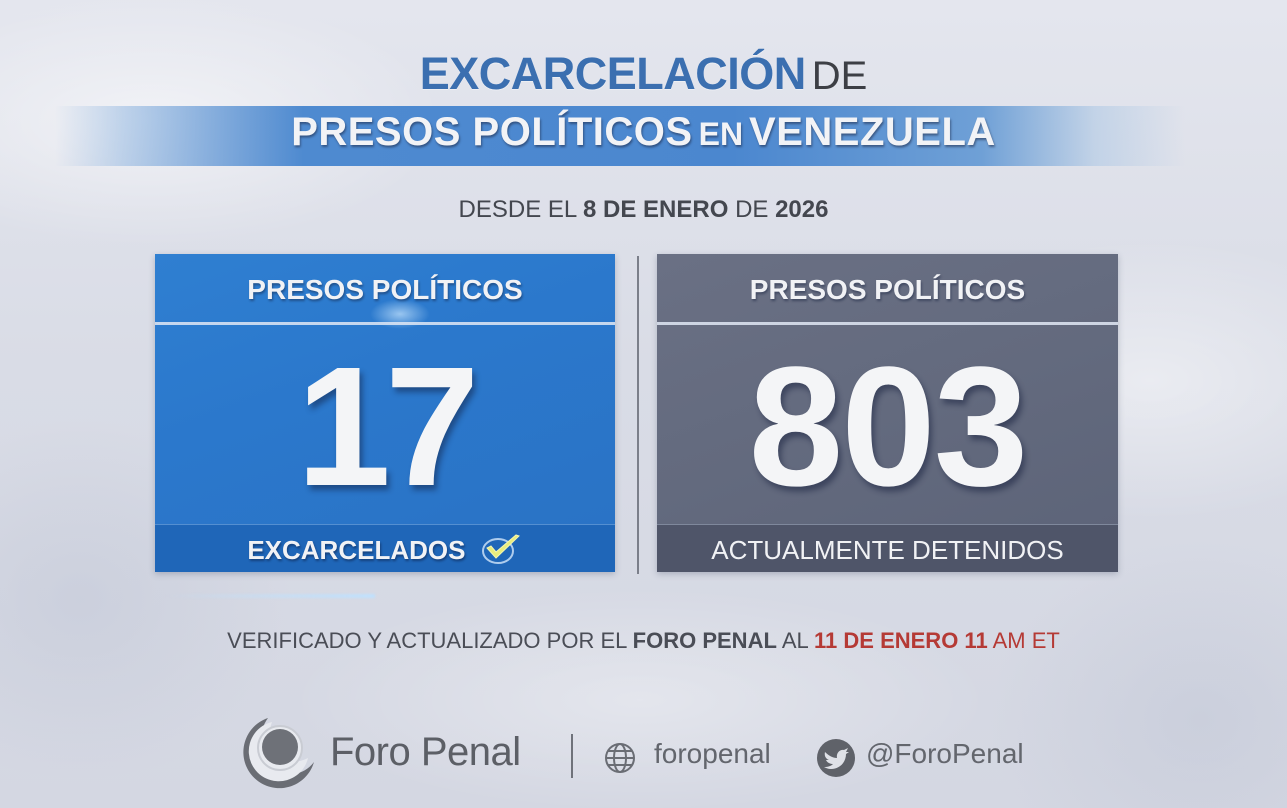 This screenshot has height=808, width=1287. Describe the element at coordinates (500, 549) in the screenshot. I see `check-icon` at that location.